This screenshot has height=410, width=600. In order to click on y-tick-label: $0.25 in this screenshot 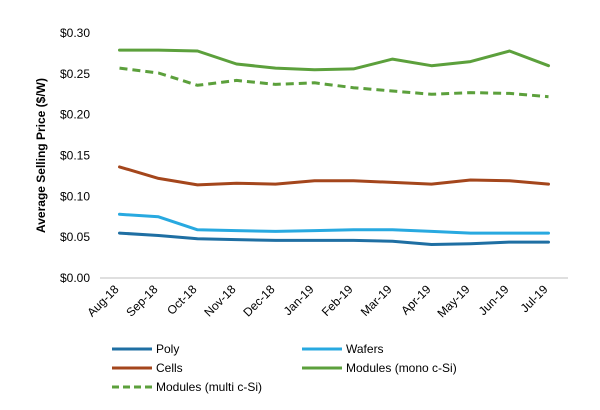, I will do `click(75, 74)`.